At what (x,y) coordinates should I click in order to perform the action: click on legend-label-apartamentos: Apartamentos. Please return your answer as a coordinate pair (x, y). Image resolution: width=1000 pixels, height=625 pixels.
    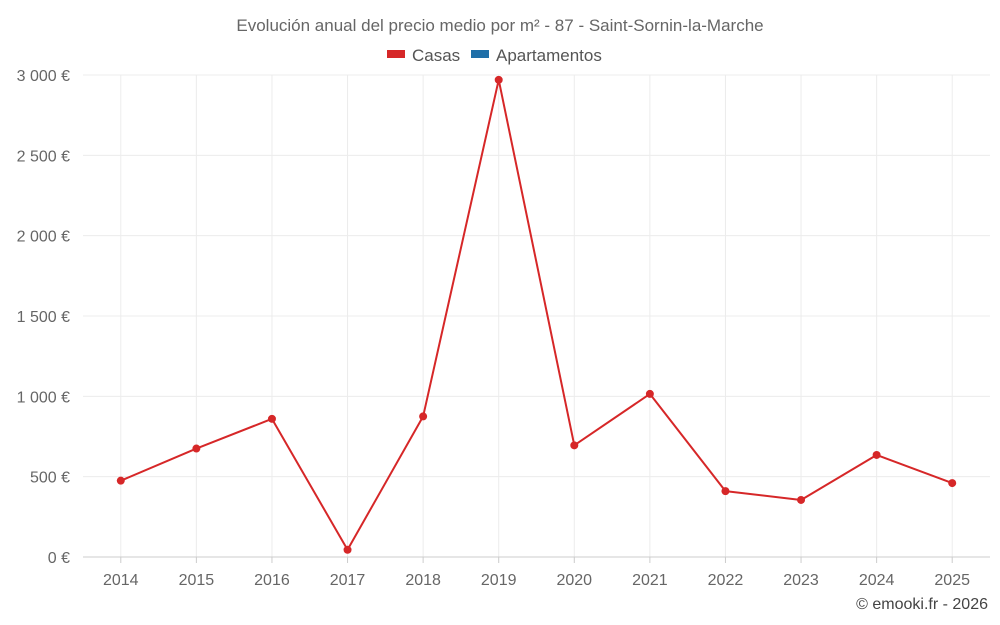
    Looking at the image, I should click on (549, 55).